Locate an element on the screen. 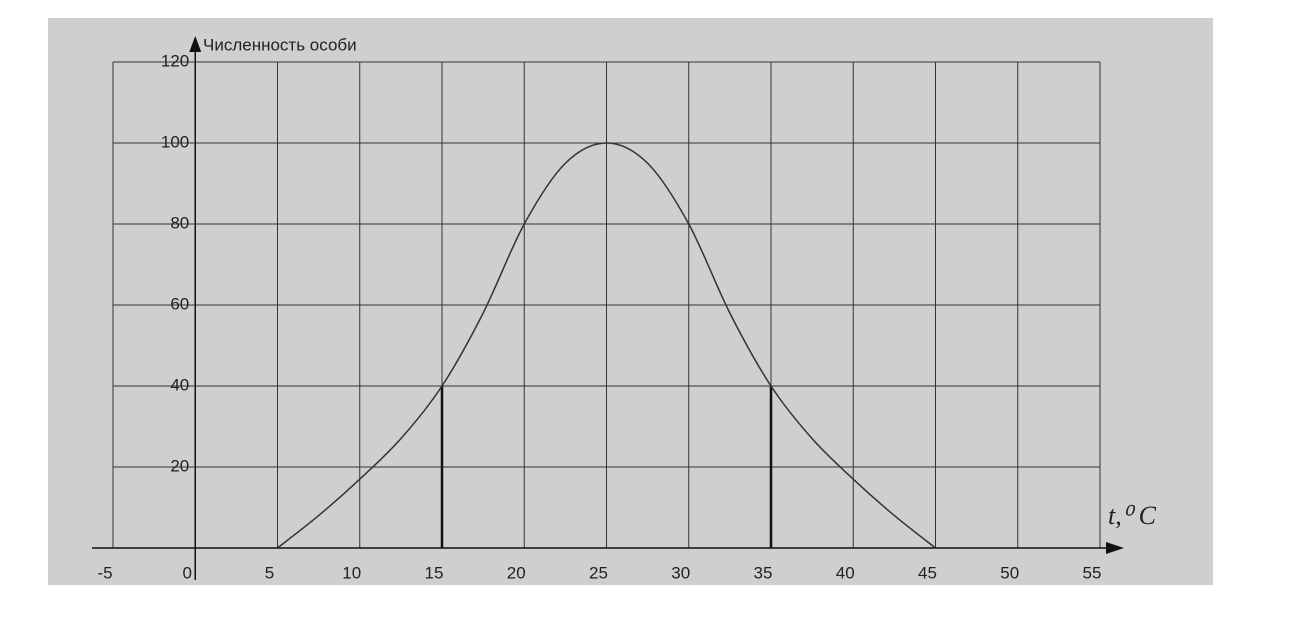 The width and height of the screenshot is (1292, 618). x-axis-arrow is located at coordinates (1115, 548).